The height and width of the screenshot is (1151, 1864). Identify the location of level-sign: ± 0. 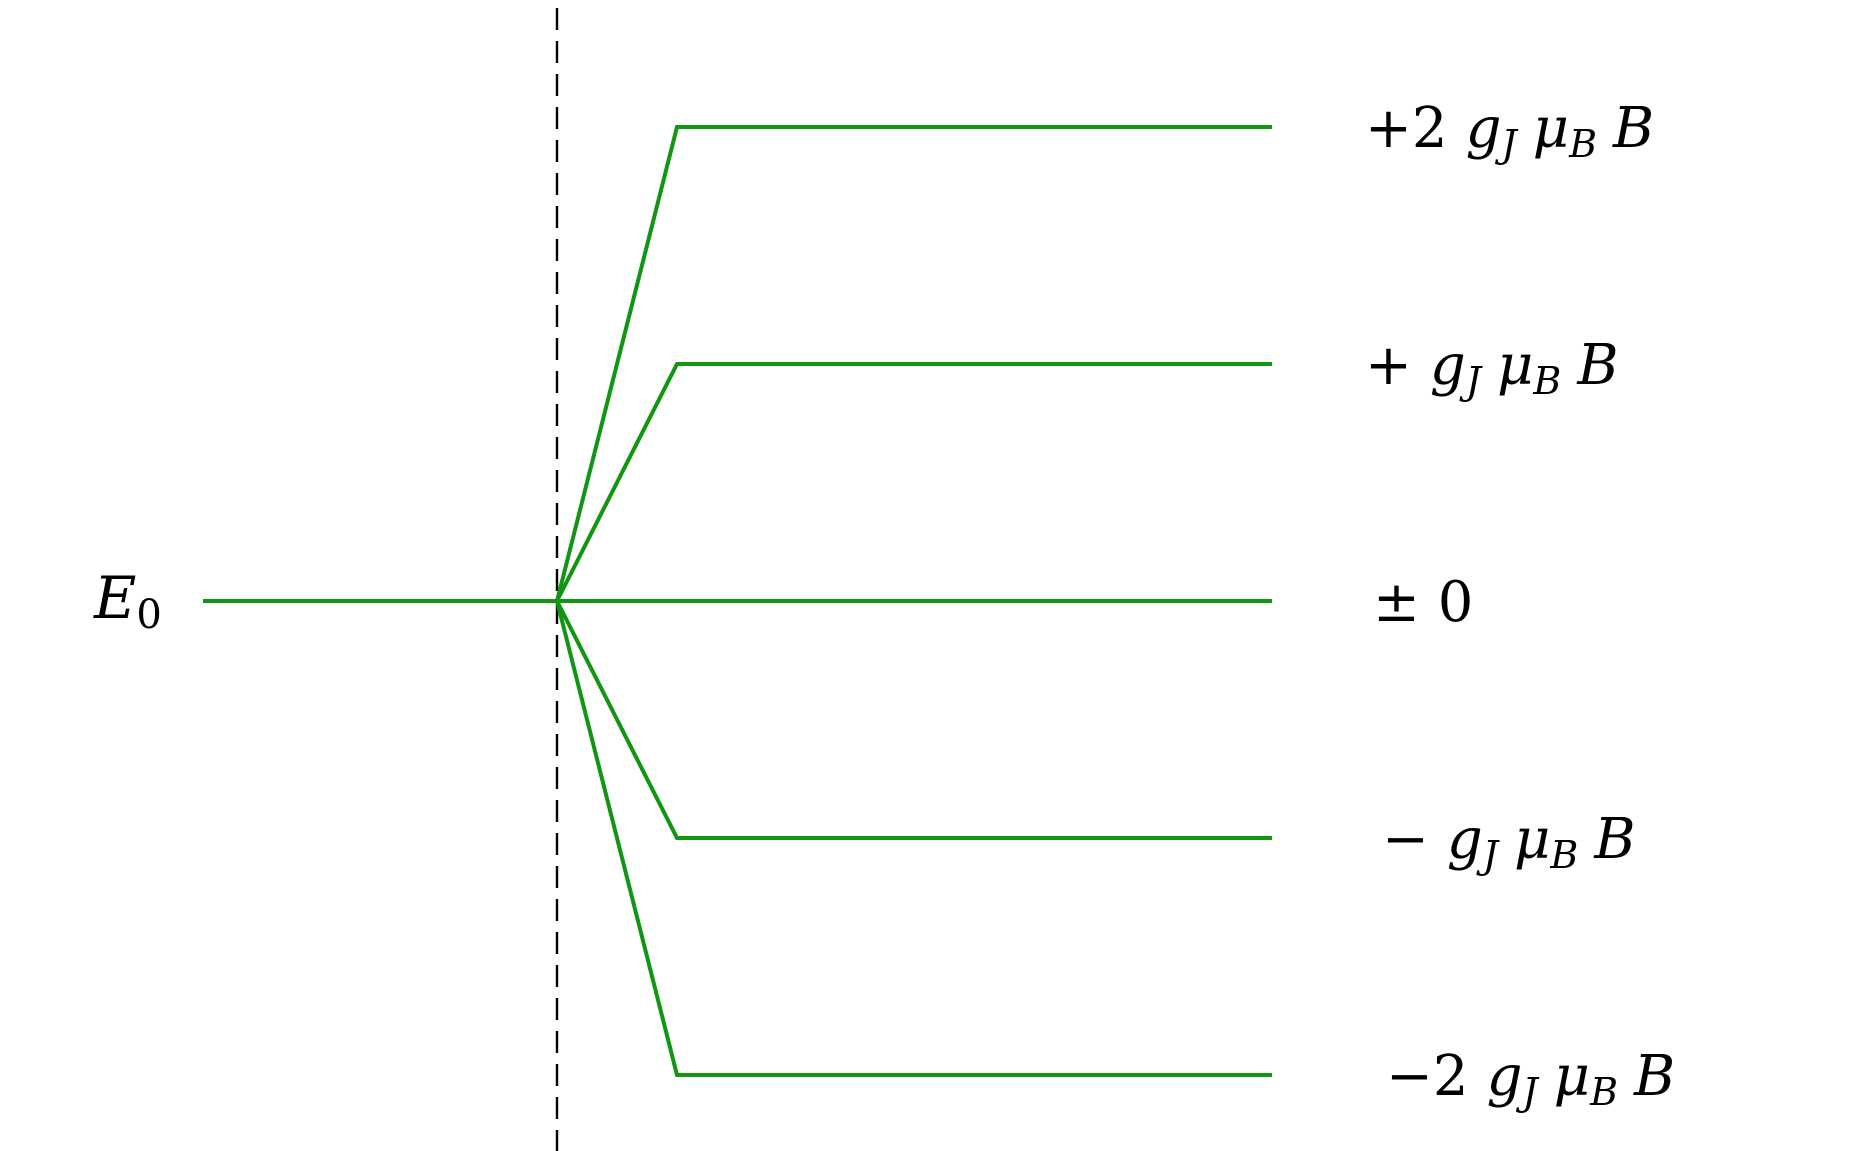
(1423, 602).